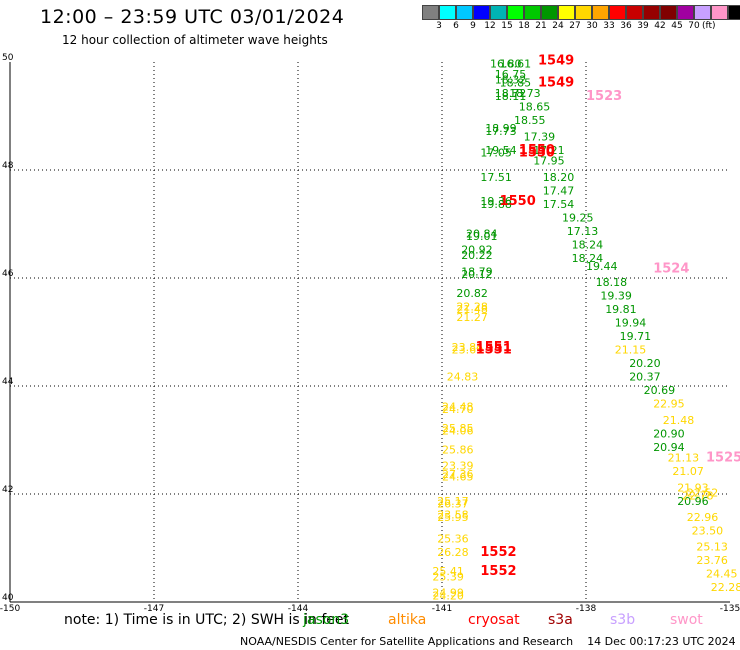  I want to click on wave-height-point: 19.01, so click(482, 236).